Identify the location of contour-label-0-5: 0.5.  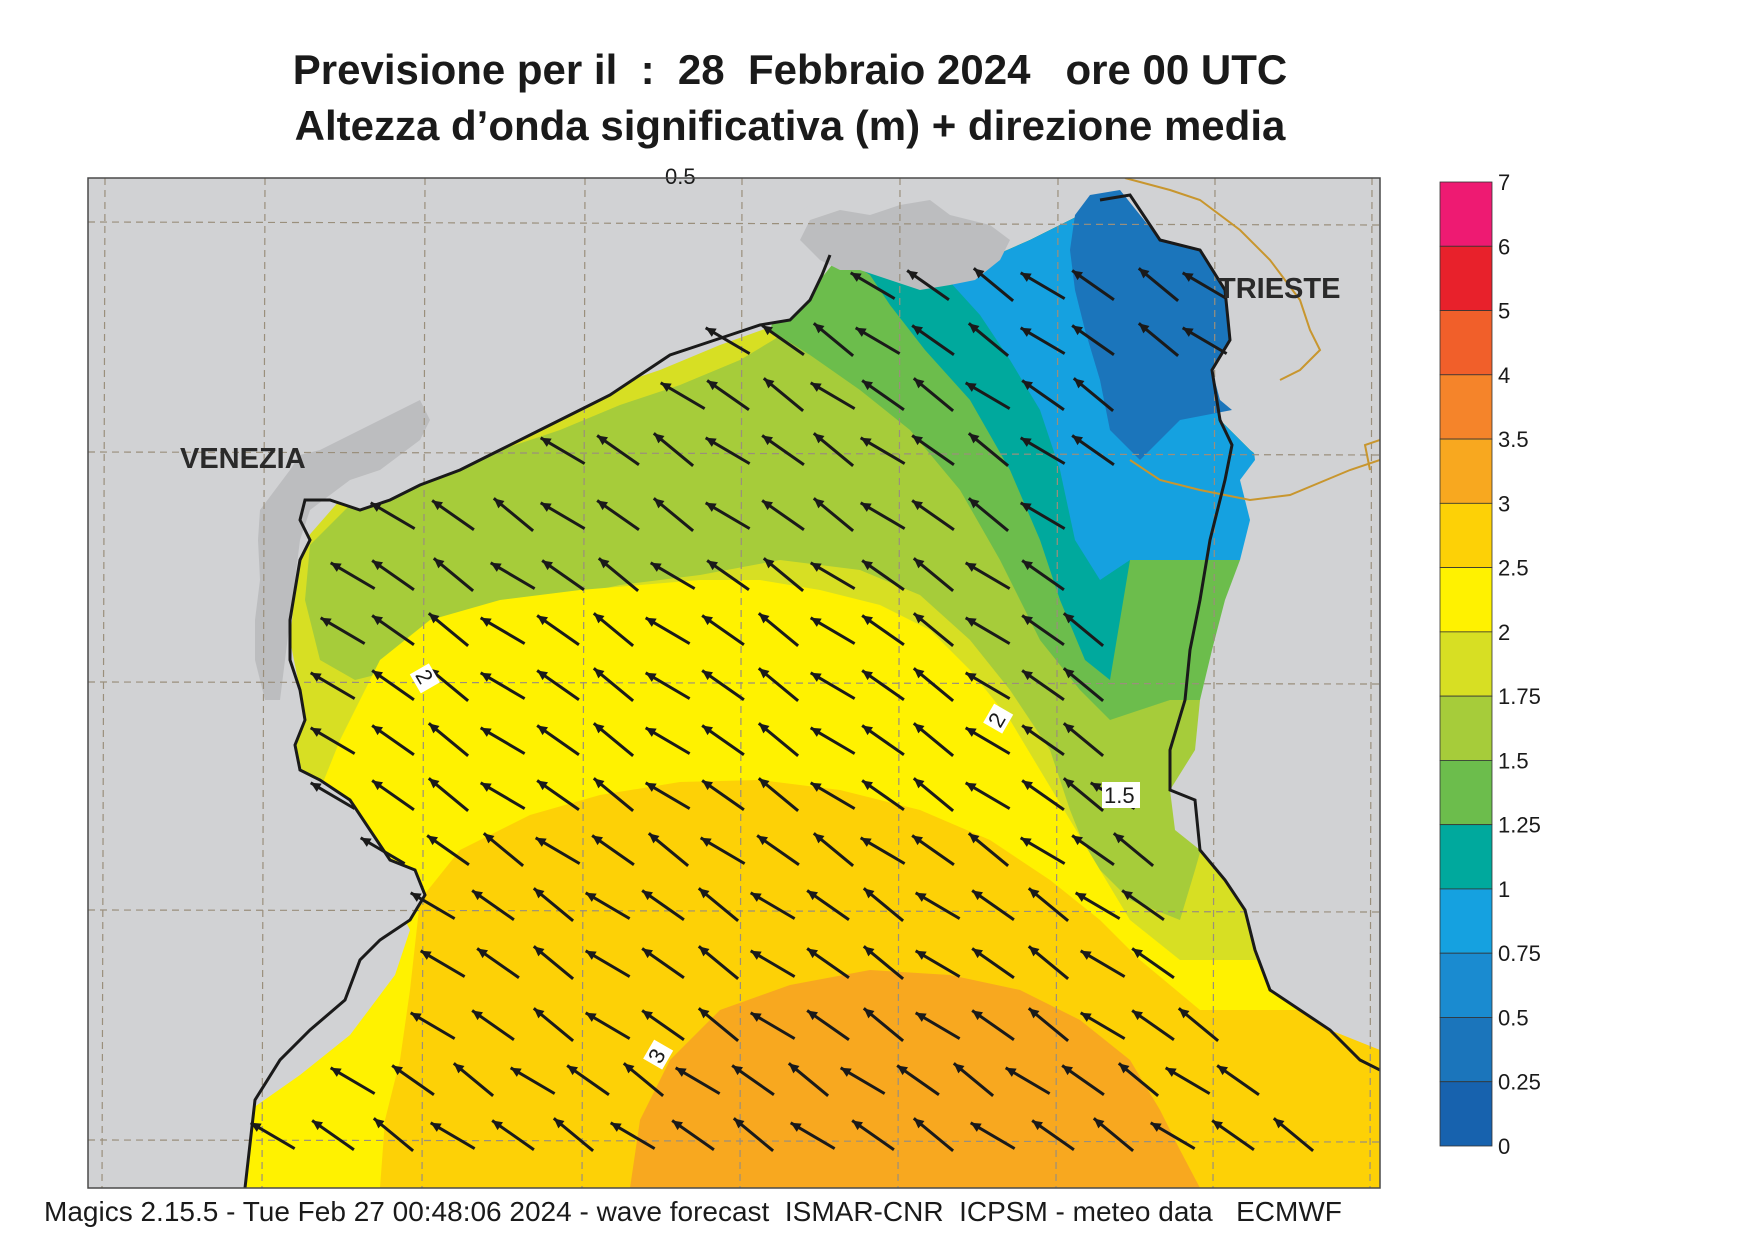
(680, 176).